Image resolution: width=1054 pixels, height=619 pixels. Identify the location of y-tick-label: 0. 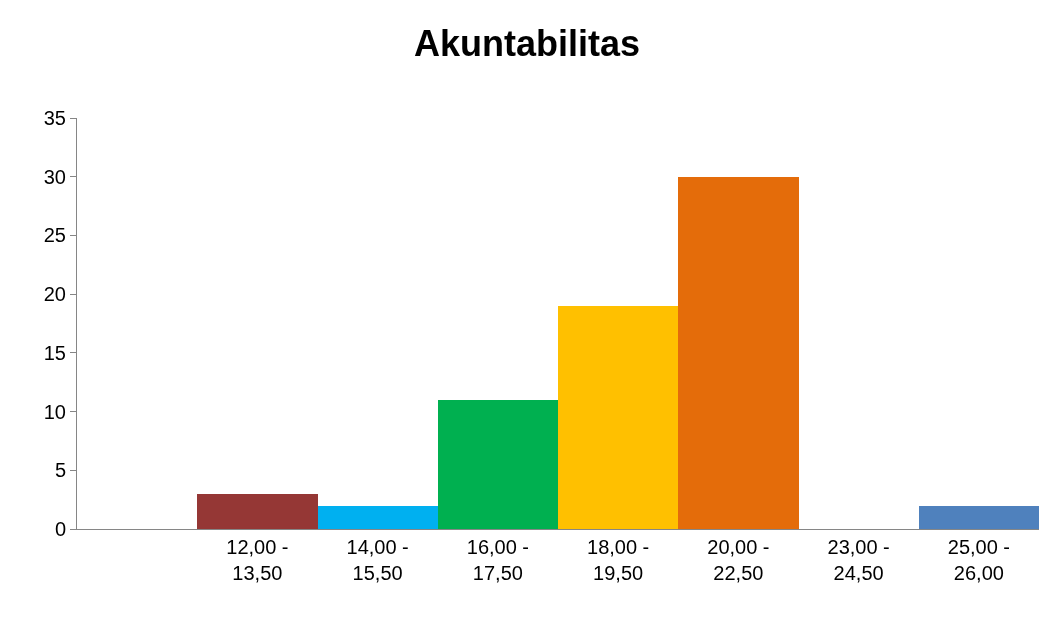
(60, 529).